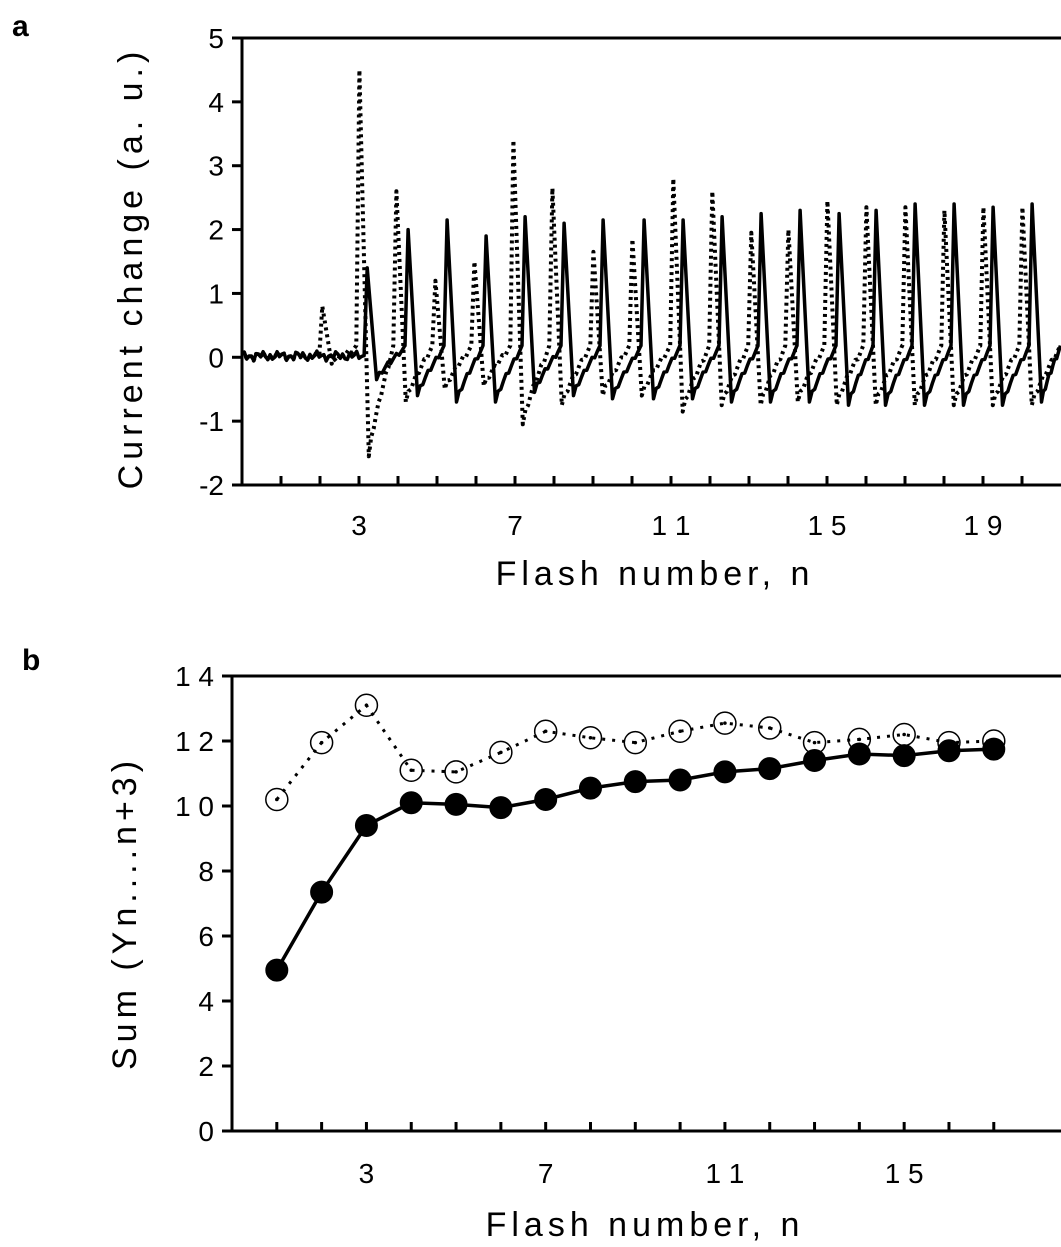 This screenshot has height=1247, width=1061. What do you see at coordinates (645, 1225) in the screenshot?
I see `chart-b-x-axis-title: Flash number, n` at bounding box center [645, 1225].